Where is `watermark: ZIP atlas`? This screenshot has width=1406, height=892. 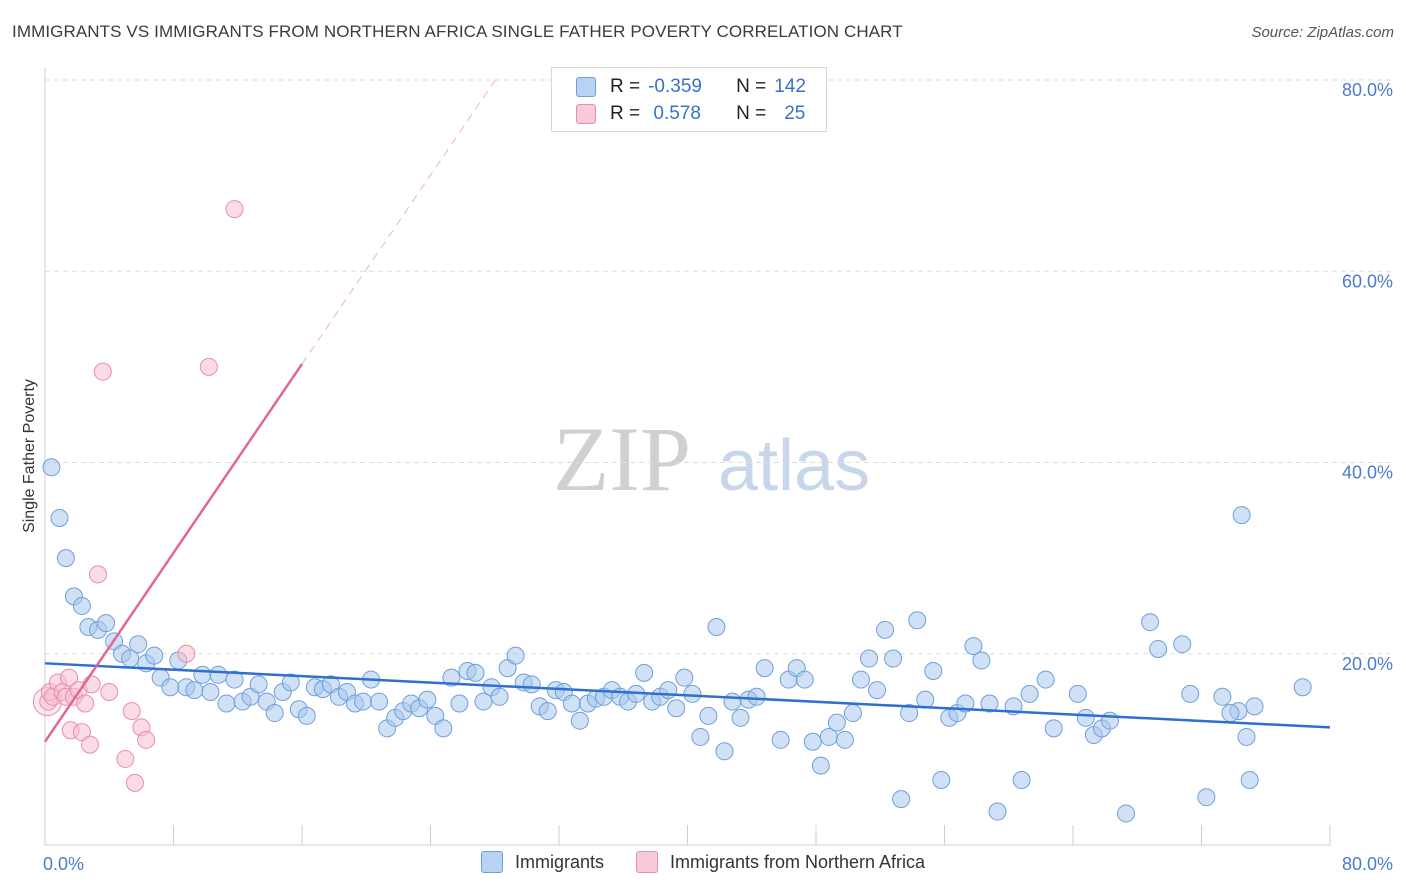 watermark: ZIP atlas is located at coordinates (711, 459).